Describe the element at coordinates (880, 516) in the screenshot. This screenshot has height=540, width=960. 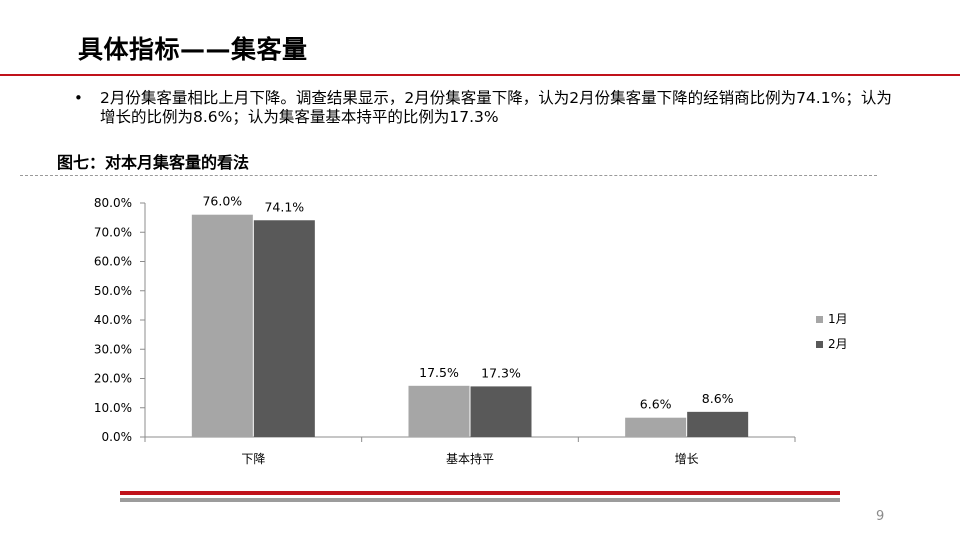
I see `page-number: 9` at that location.